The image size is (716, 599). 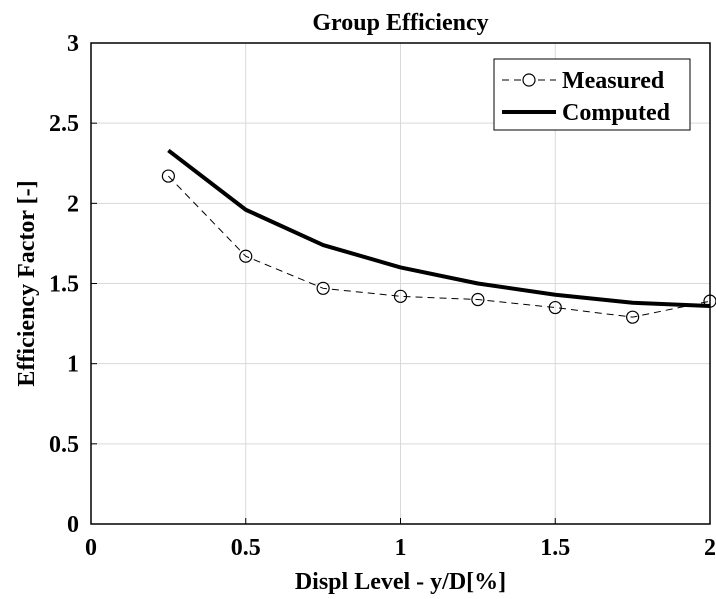 What do you see at coordinates (401, 548) in the screenshot?
I see `x-tick-label-1: 1` at bounding box center [401, 548].